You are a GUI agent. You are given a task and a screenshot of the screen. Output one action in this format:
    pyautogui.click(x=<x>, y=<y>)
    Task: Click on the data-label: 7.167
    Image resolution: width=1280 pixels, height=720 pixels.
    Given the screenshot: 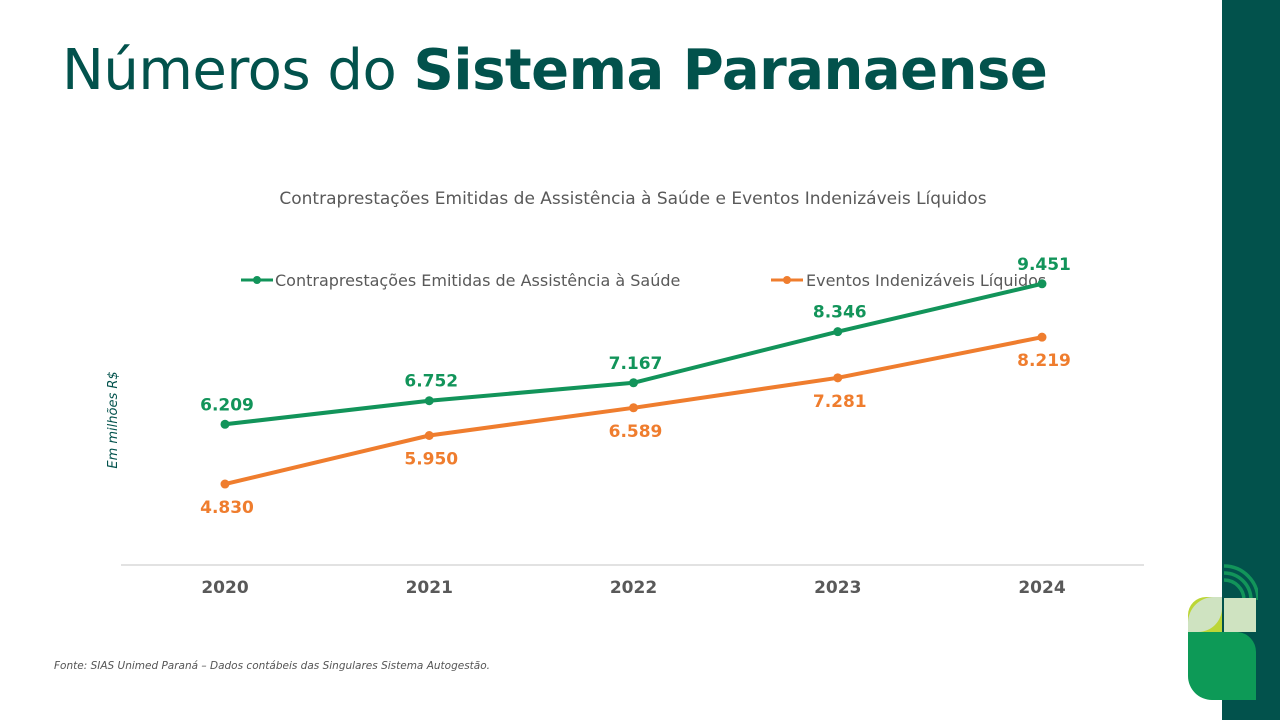 What is the action you would take?
    pyautogui.click(x=636, y=364)
    